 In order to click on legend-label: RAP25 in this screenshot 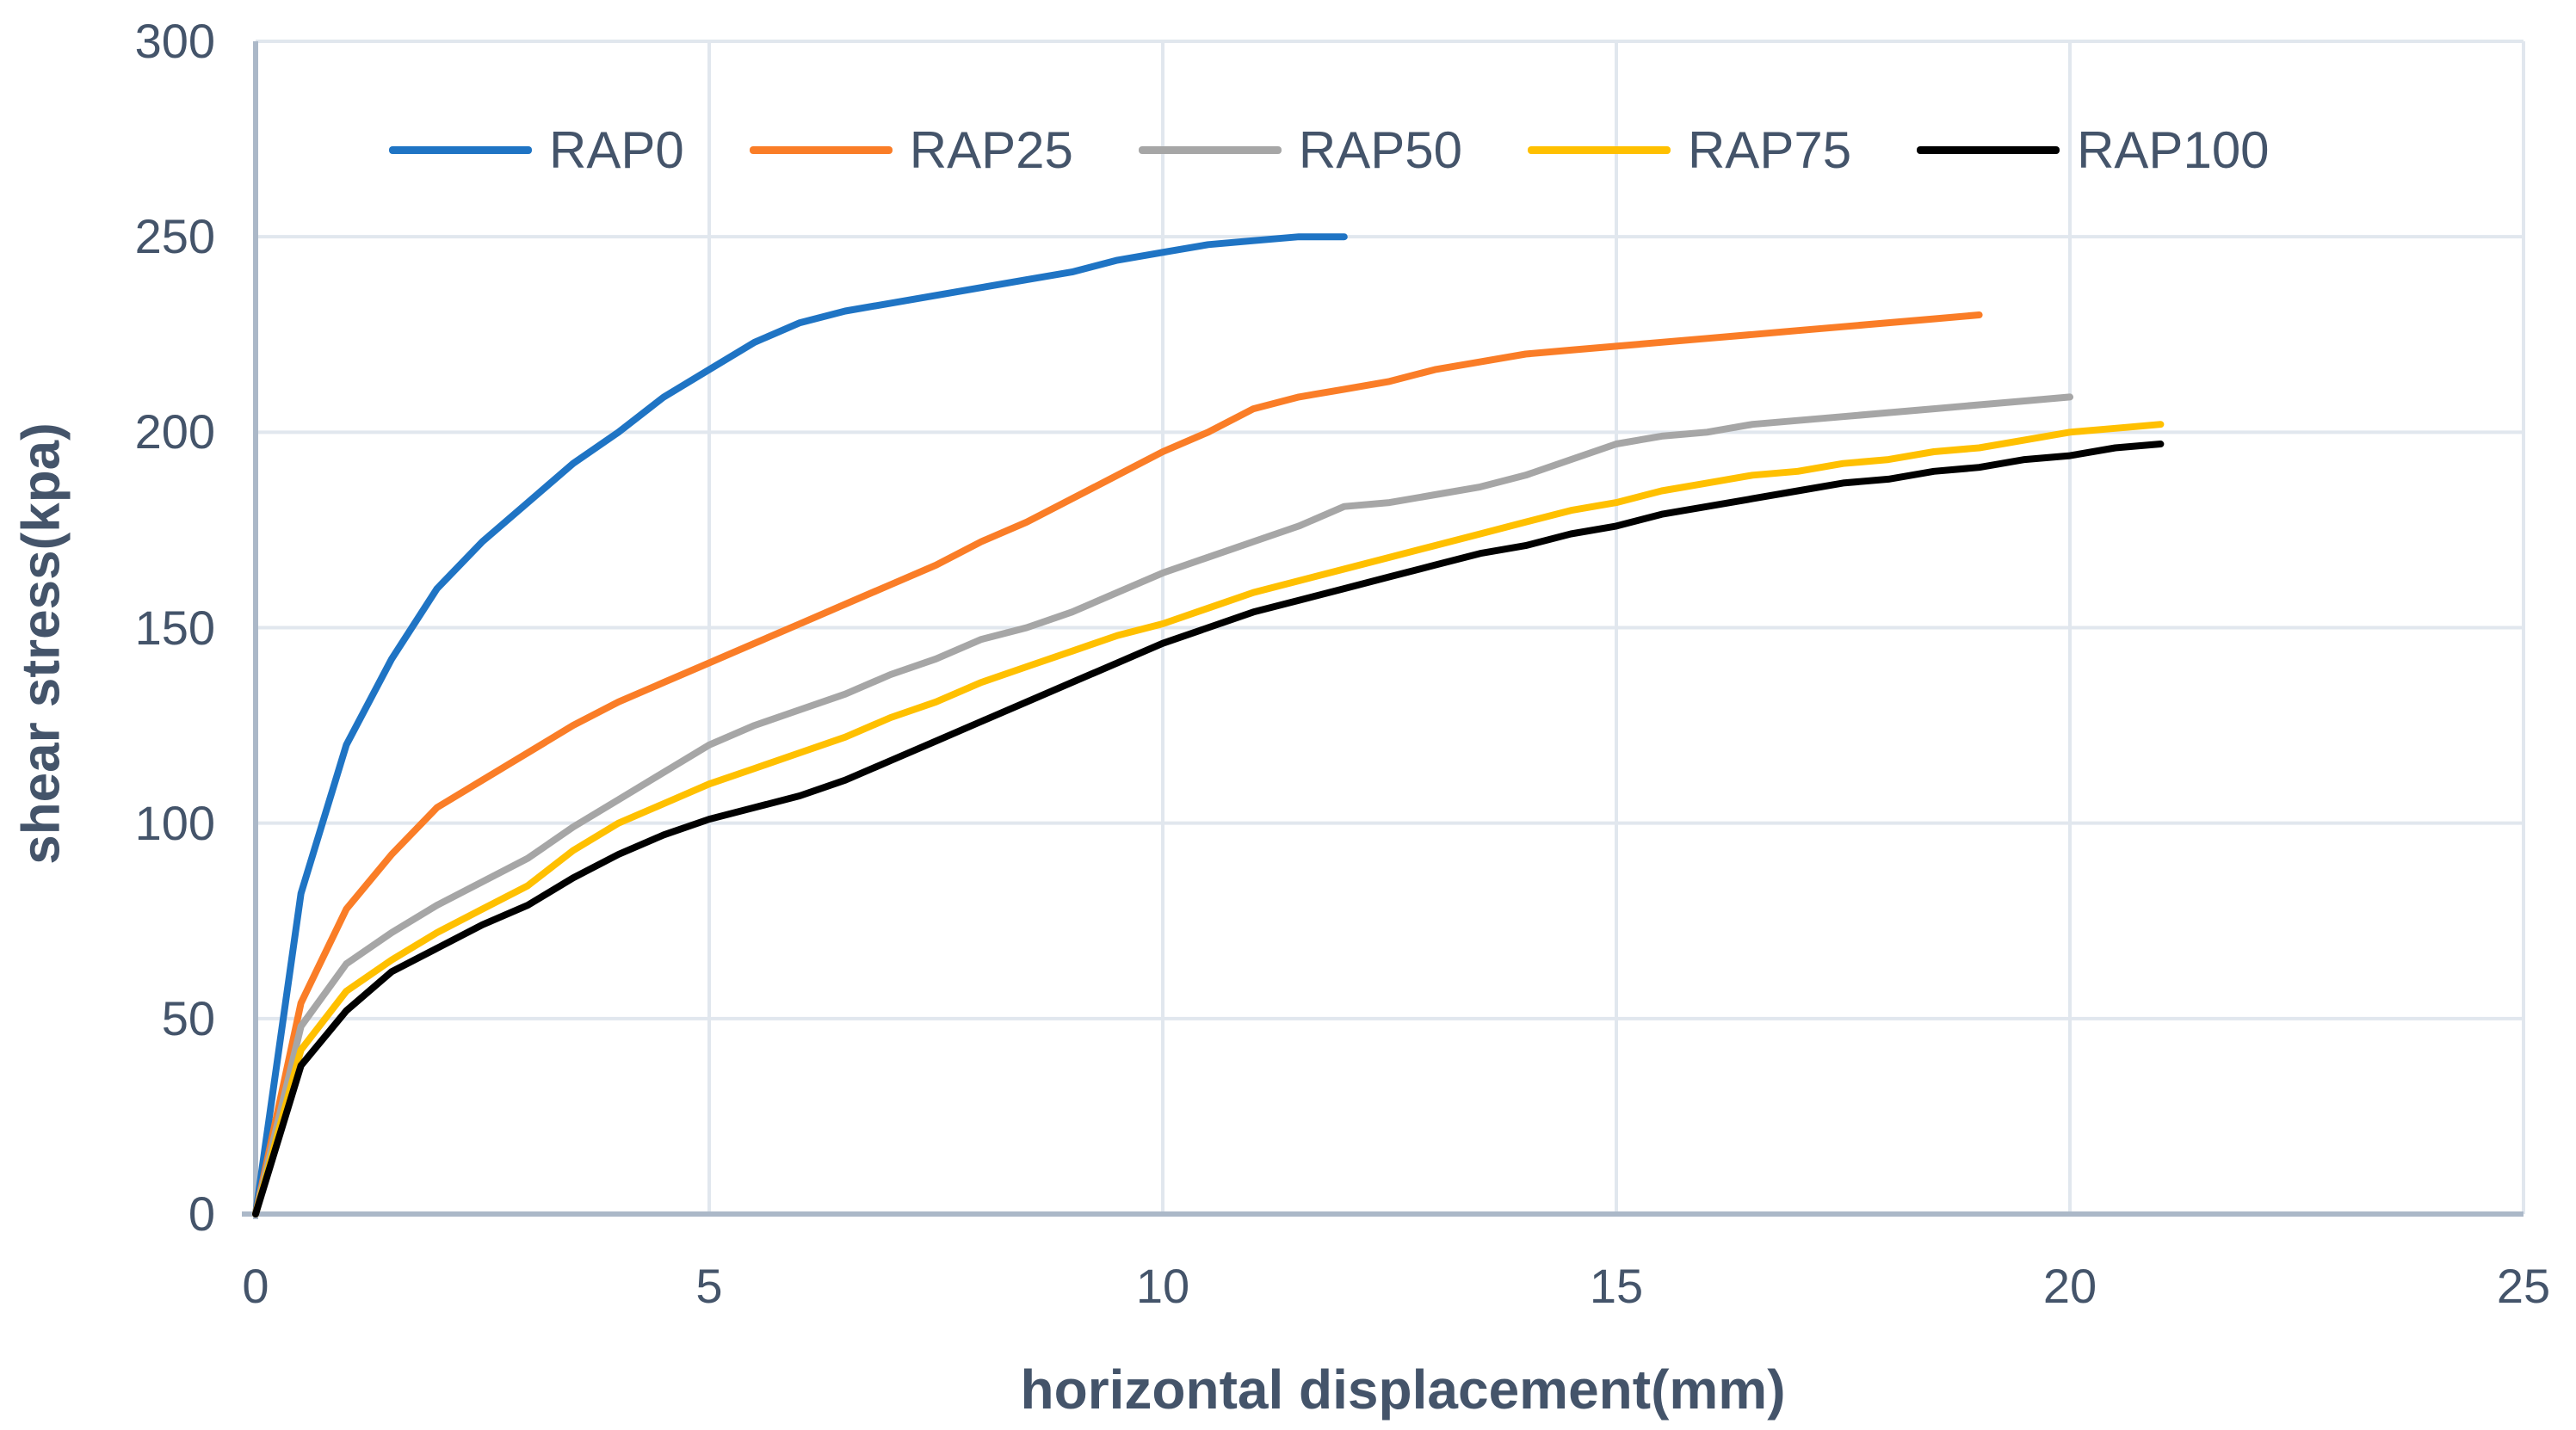, I will do `click(991, 150)`.